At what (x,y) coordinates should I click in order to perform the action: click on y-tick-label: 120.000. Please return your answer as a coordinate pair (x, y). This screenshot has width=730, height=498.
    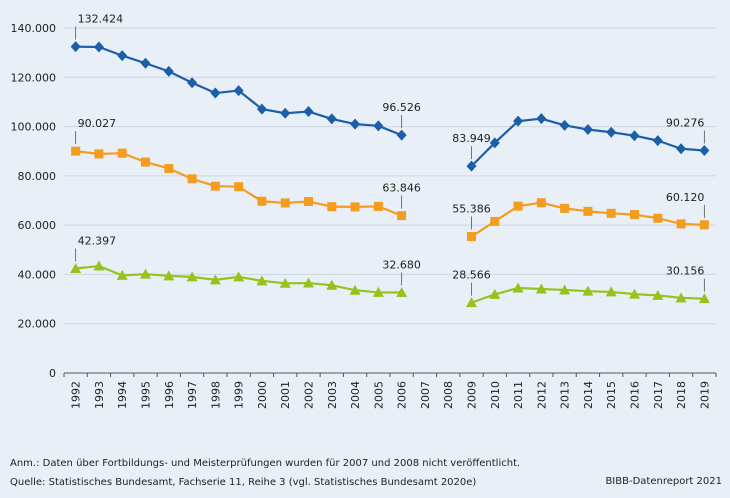
    Looking at the image, I should click on (34, 77).